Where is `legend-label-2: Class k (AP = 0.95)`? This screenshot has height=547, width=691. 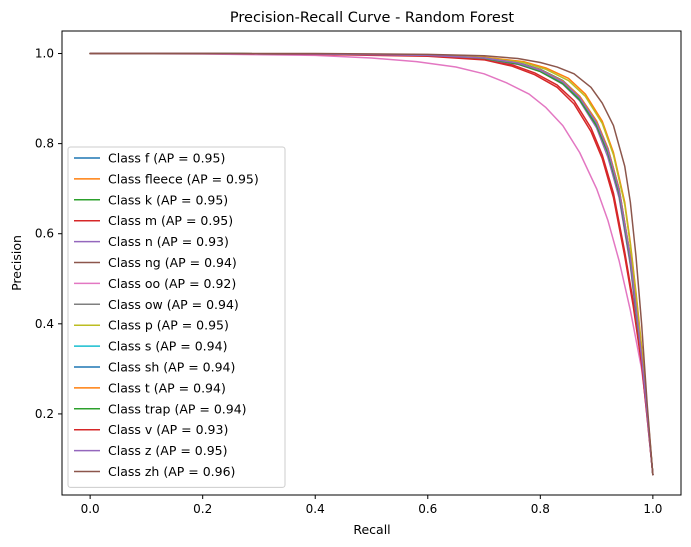 legend-label-2: Class k (AP = 0.95) is located at coordinates (168, 199).